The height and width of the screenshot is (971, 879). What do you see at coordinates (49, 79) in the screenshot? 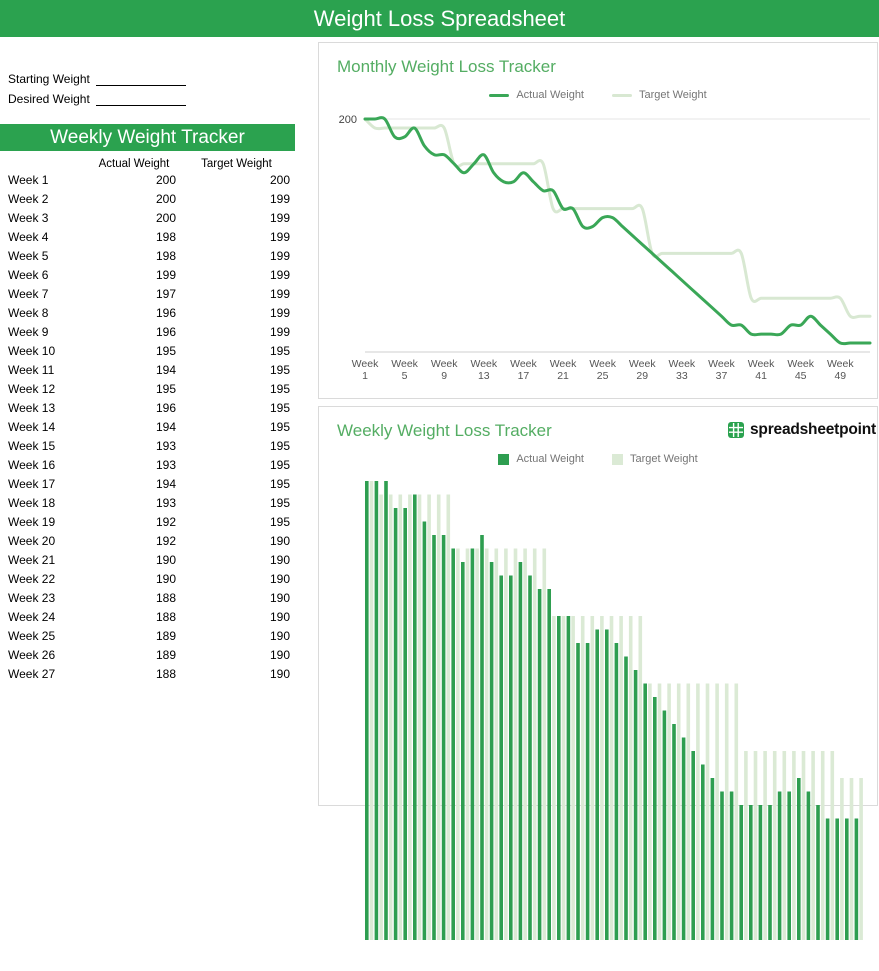
I see `starting-weight-label: Starting Weight` at bounding box center [49, 79].